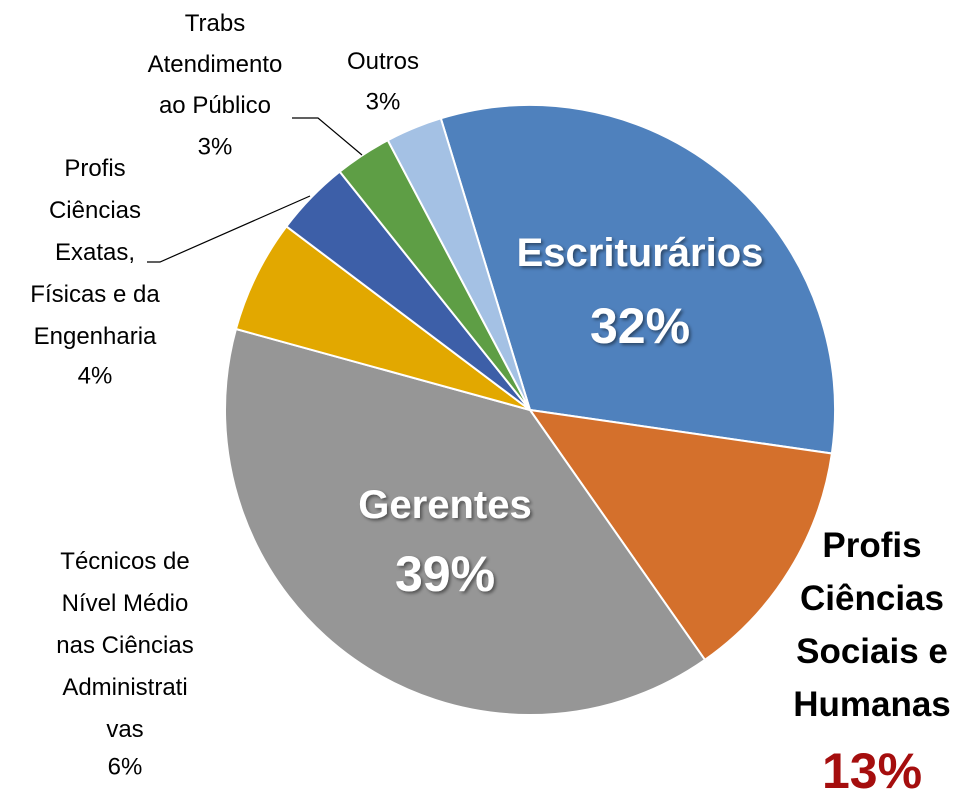 The width and height of the screenshot is (963, 801). I want to click on value-label: 32%, so click(640, 326).